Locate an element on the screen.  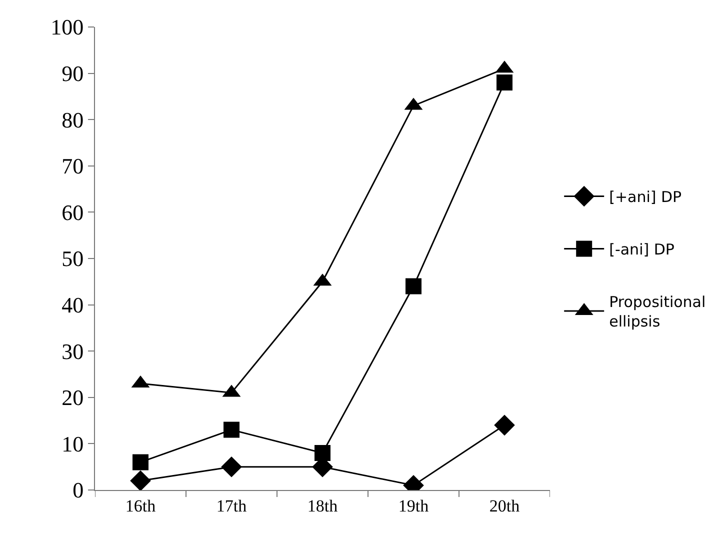
y-tick-label: 40 is located at coordinates (73, 305).